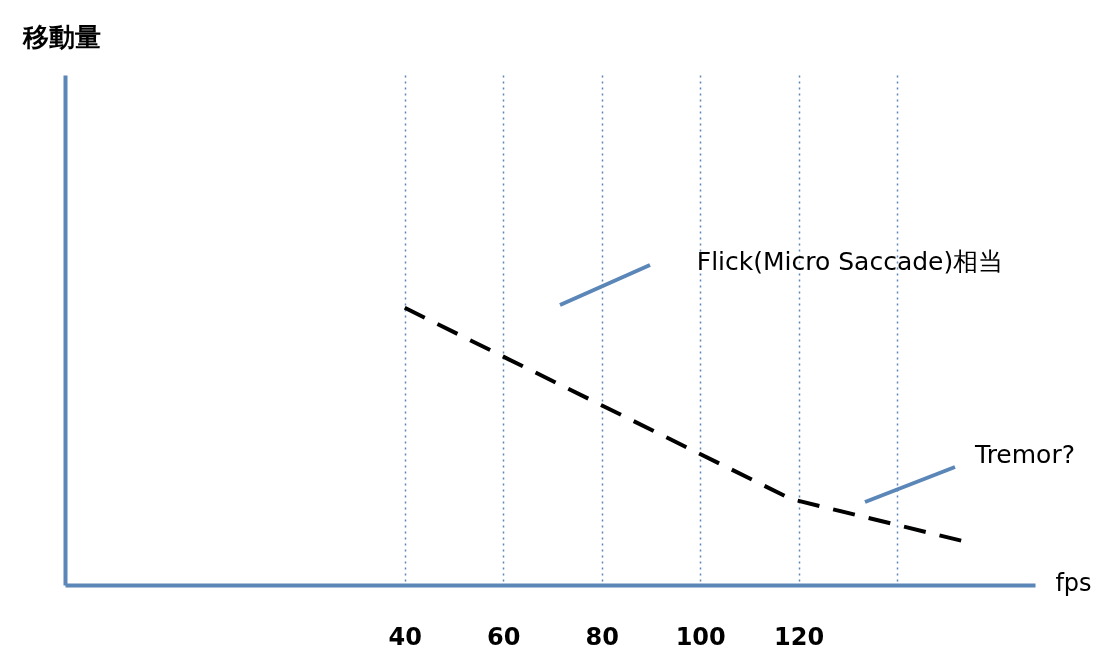  Describe the element at coordinates (850, 261) in the screenshot. I see `text: Flick(Micro Saccade)相当` at that location.